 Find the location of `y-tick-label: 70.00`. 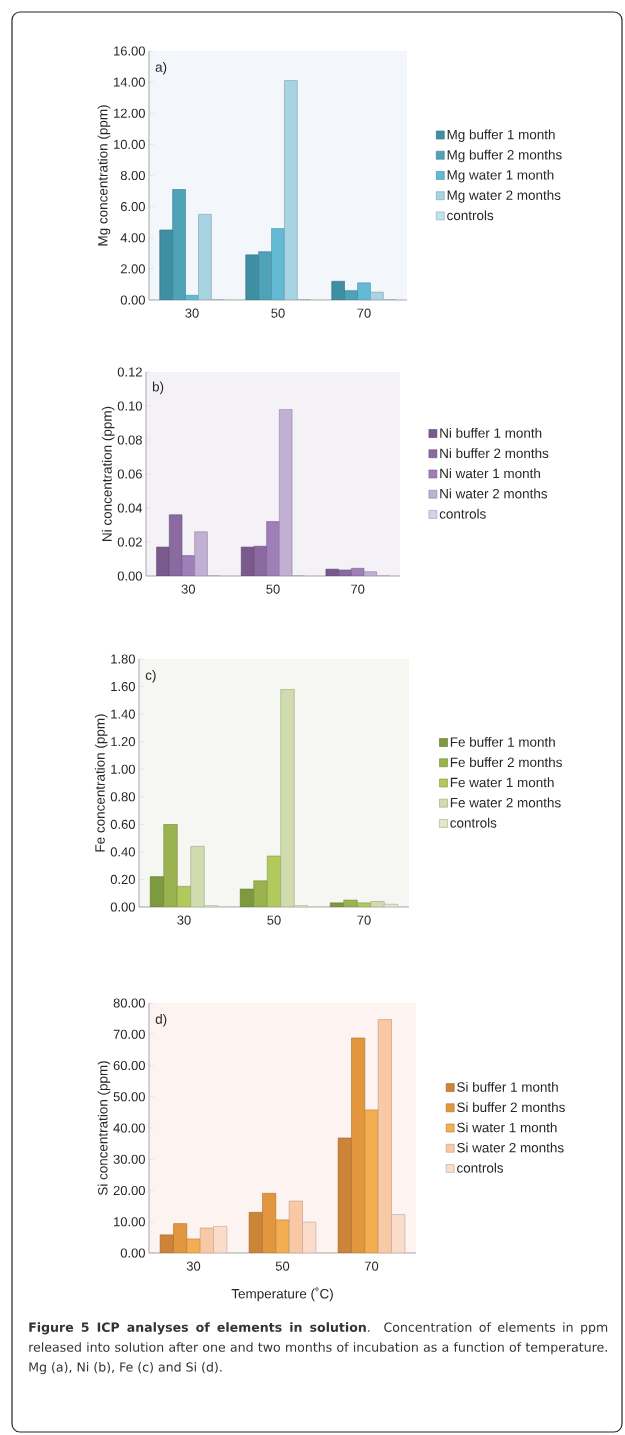

y-tick-label: 70.00 is located at coordinates (129, 1034).